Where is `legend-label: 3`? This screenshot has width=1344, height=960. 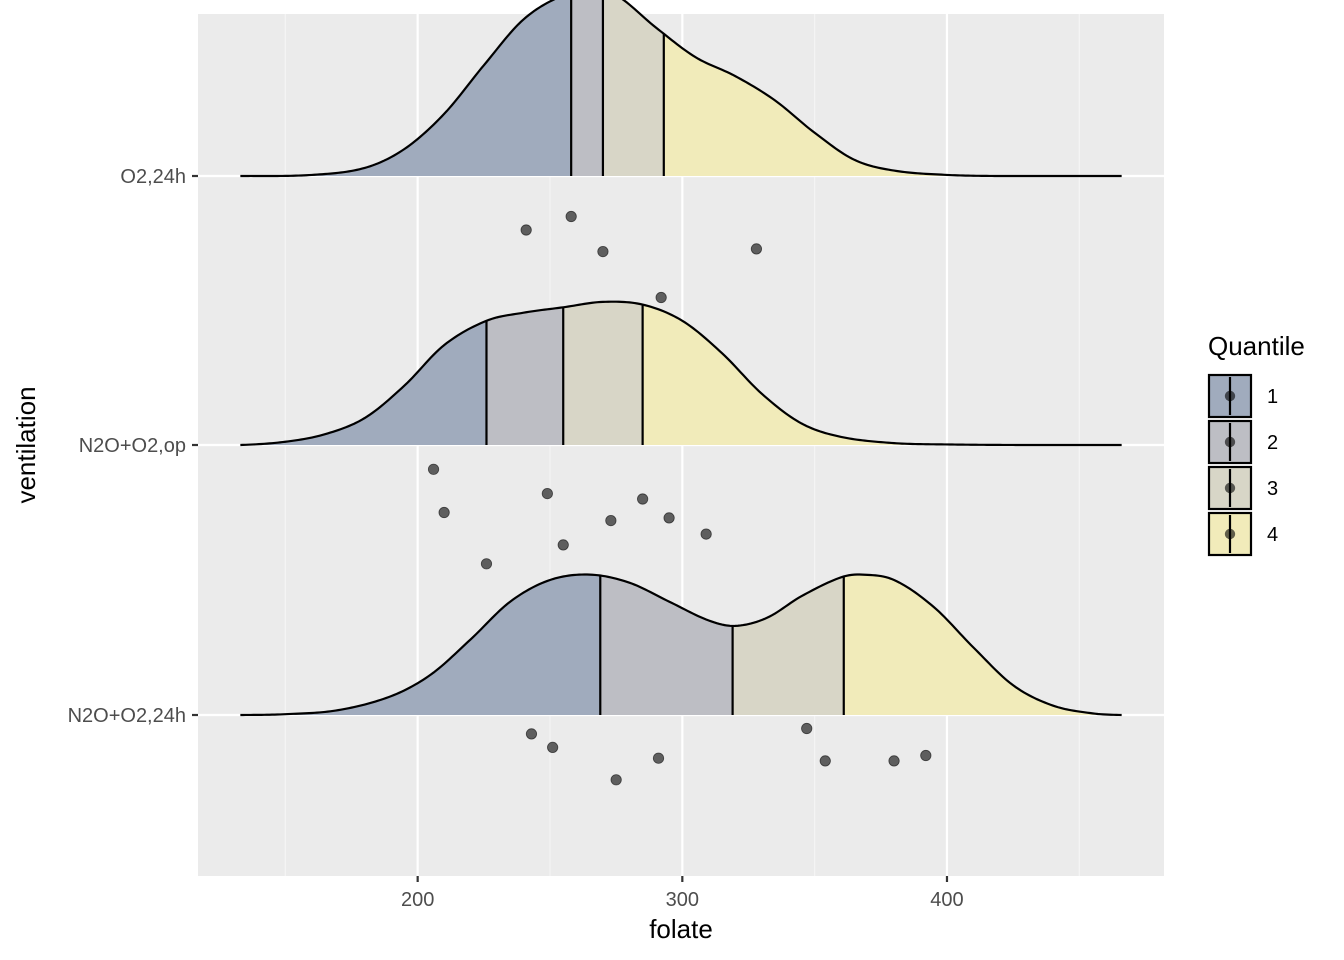 legend-label: 3 is located at coordinates (1272, 489).